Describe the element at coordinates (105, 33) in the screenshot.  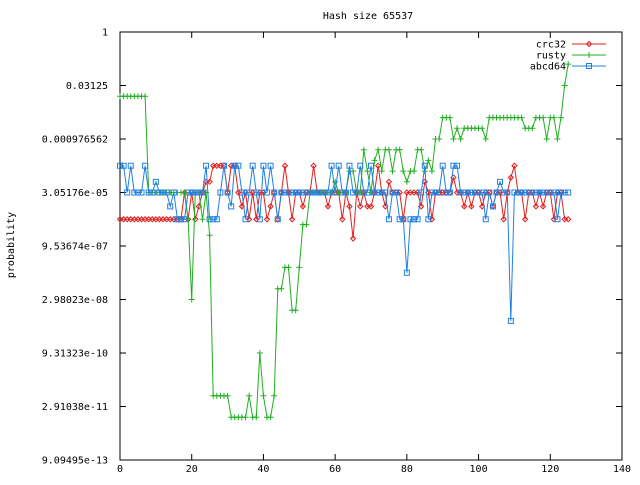
I see `y-tick-label: 1` at that location.